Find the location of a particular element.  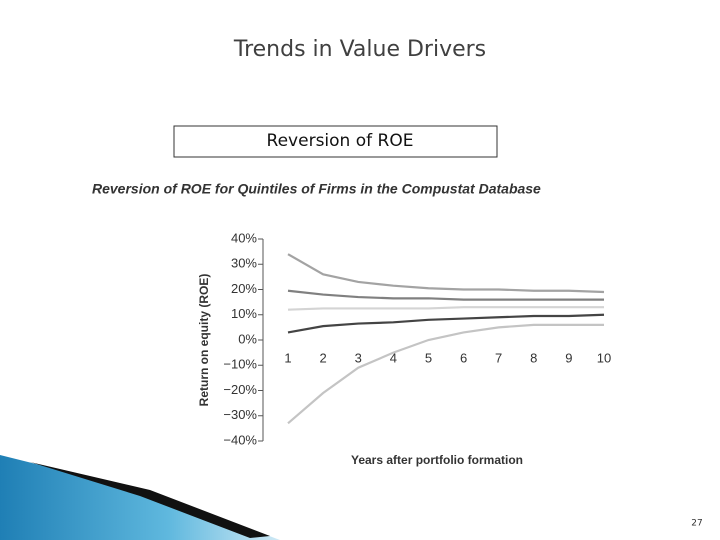

x-tick-label: 7 is located at coordinates (498, 357).